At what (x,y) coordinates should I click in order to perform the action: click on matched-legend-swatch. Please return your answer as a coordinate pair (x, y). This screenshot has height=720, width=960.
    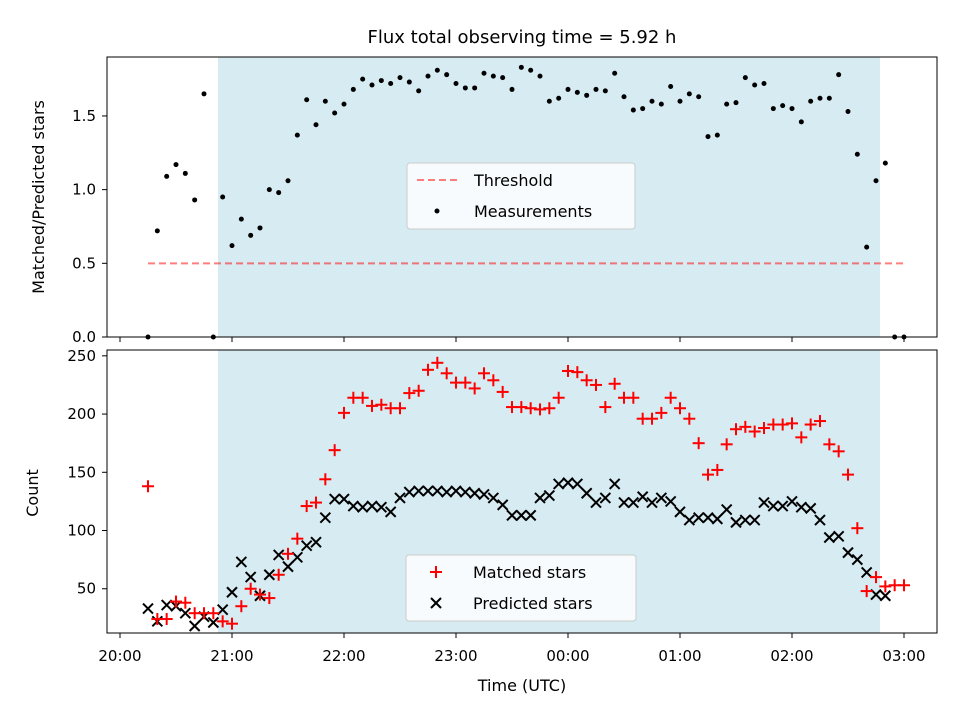
    Looking at the image, I should click on (436, 572).